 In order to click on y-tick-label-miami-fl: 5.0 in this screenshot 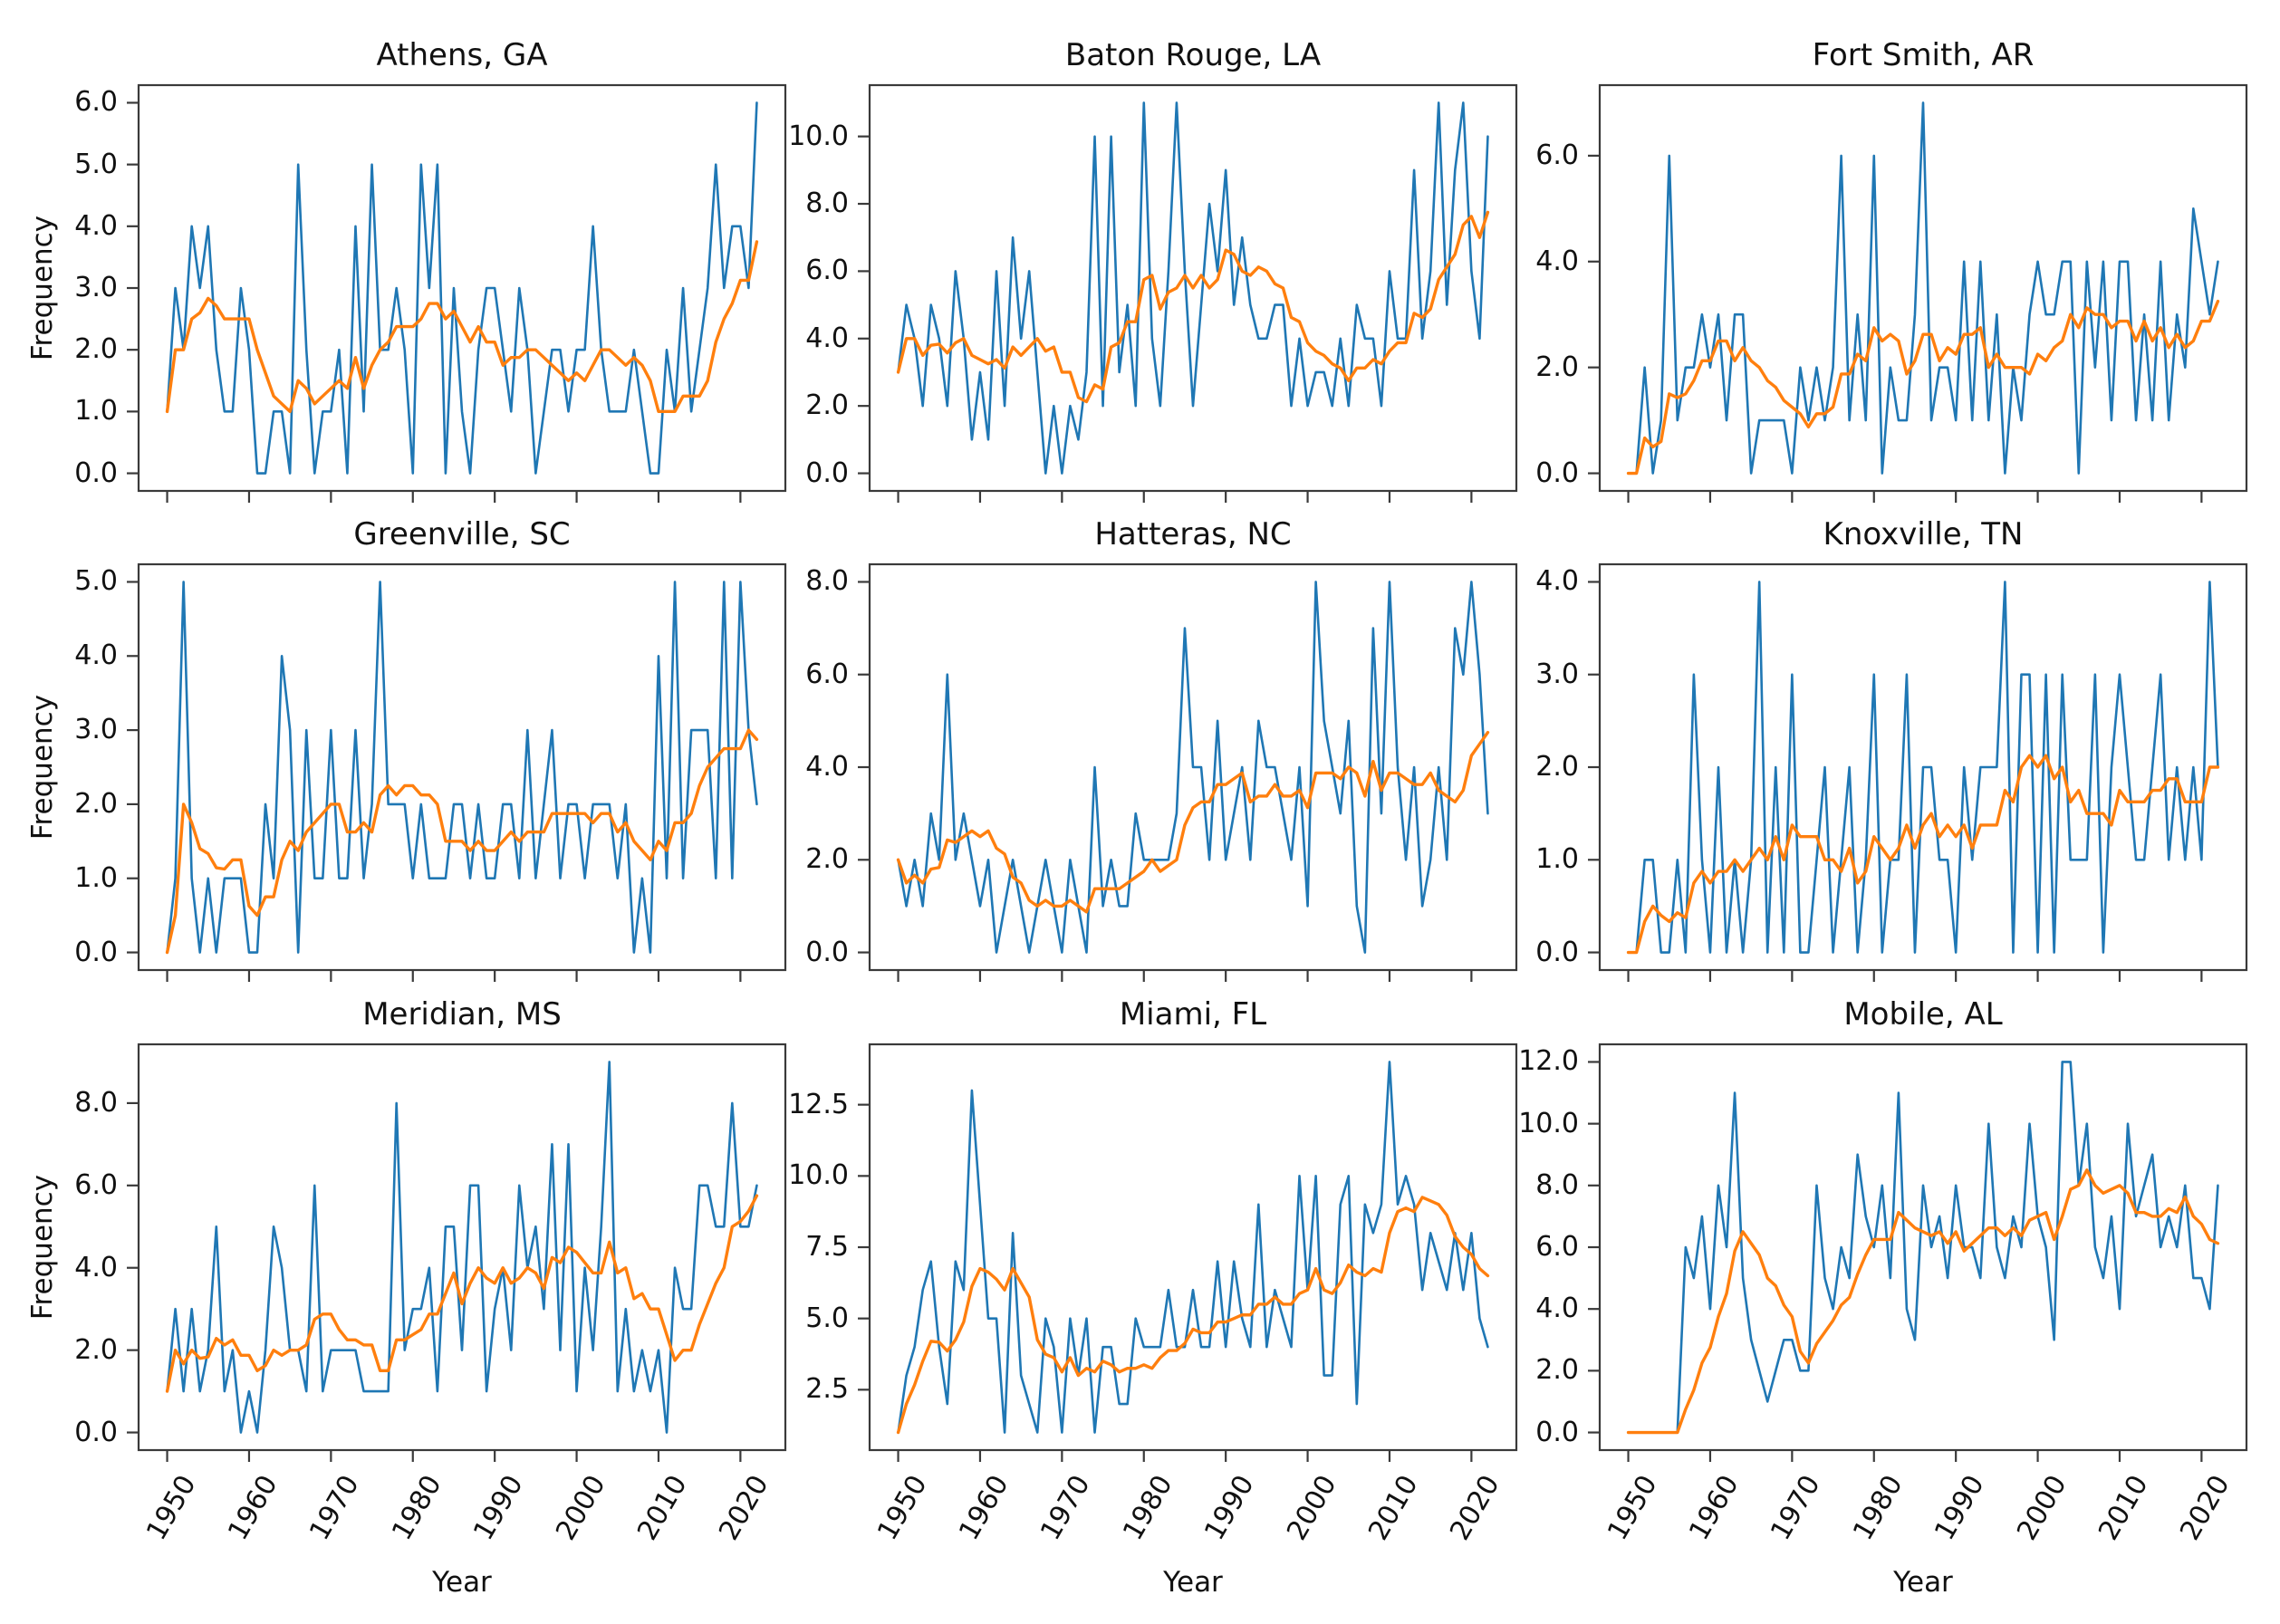, I will do `click(827, 1318)`.